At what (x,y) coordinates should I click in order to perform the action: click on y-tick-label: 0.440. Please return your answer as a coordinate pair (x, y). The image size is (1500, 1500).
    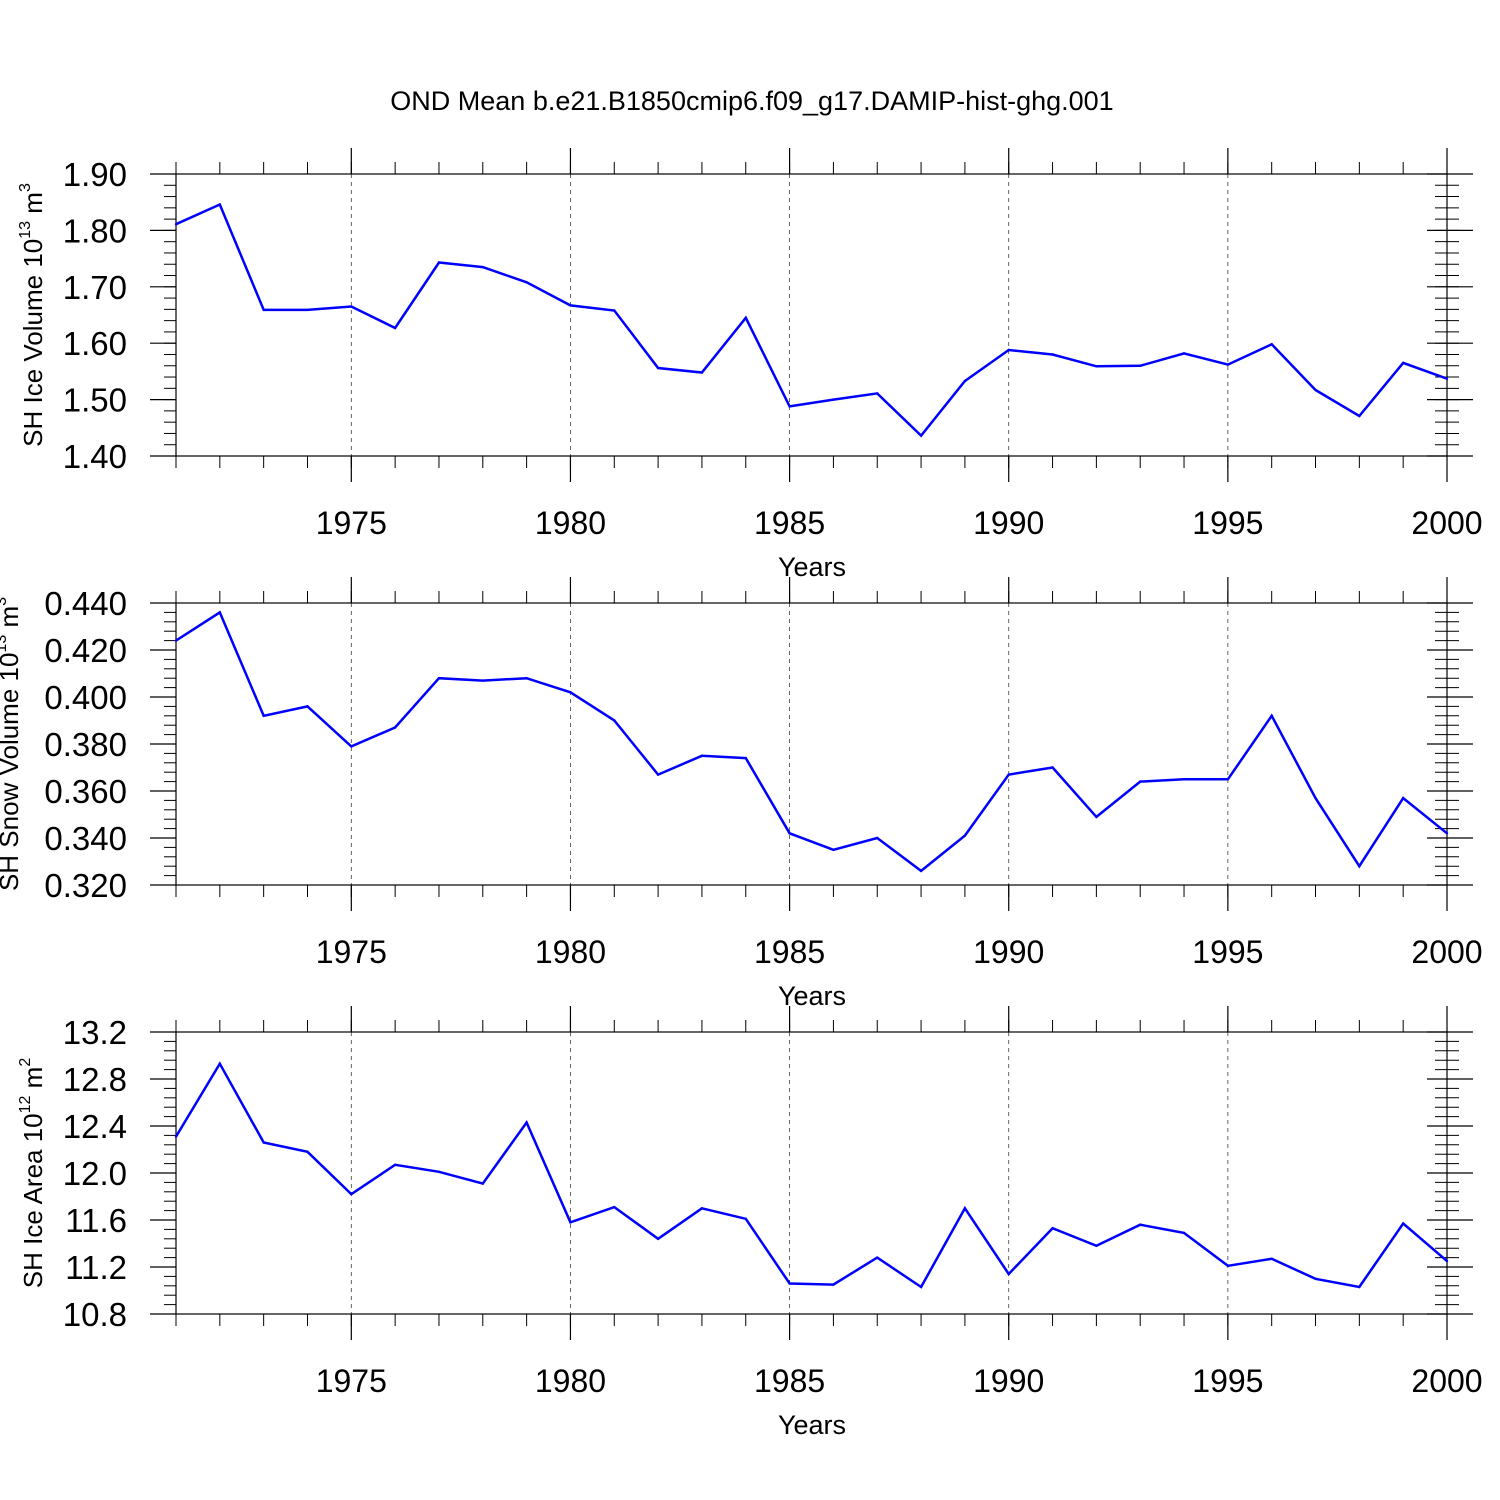
    Looking at the image, I should click on (85, 603).